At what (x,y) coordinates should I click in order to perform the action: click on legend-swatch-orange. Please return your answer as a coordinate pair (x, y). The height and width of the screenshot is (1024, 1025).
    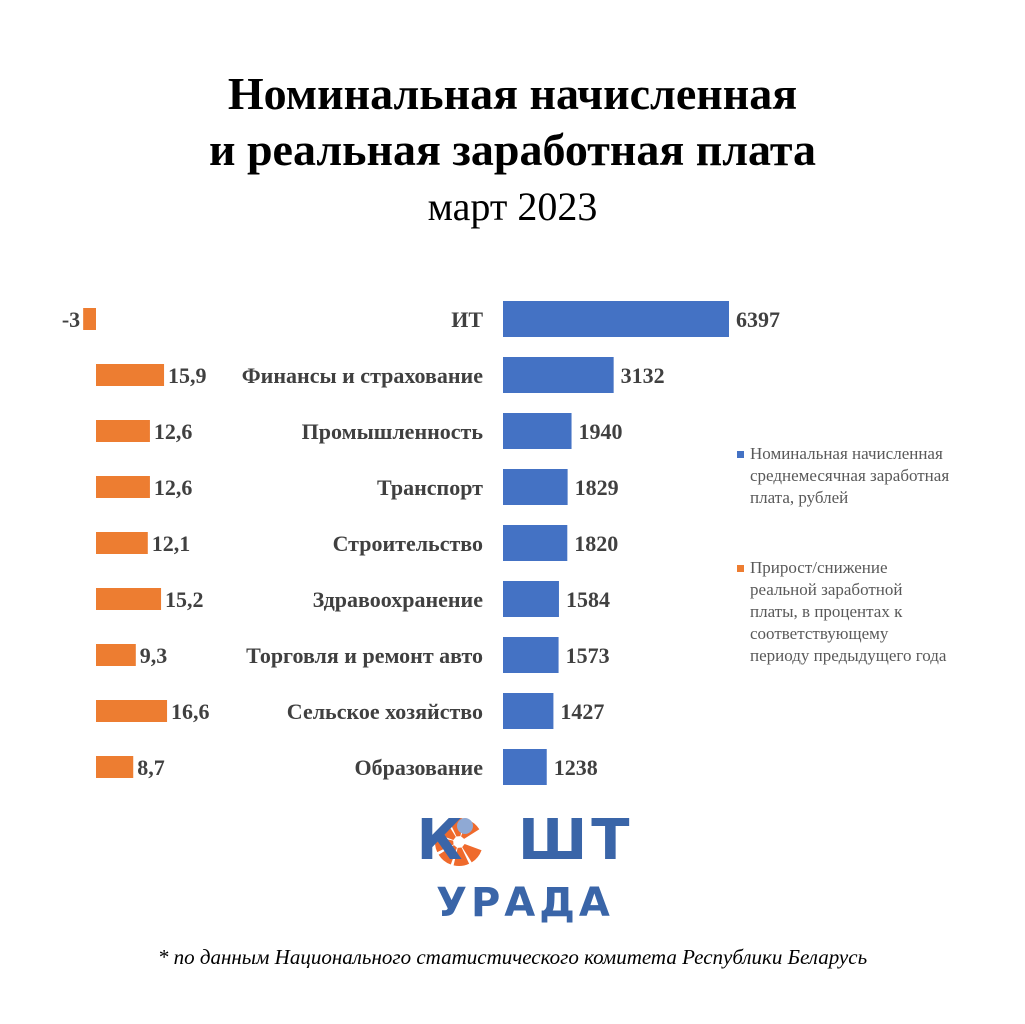
    Looking at the image, I should click on (740, 568).